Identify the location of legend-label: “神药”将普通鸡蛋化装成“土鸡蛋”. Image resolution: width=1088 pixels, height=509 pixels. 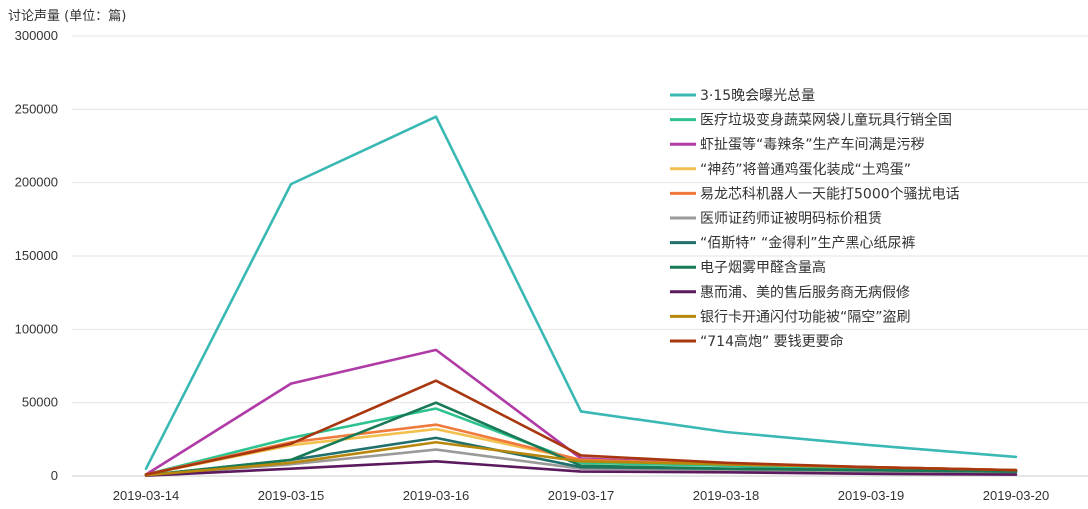
(805, 169).